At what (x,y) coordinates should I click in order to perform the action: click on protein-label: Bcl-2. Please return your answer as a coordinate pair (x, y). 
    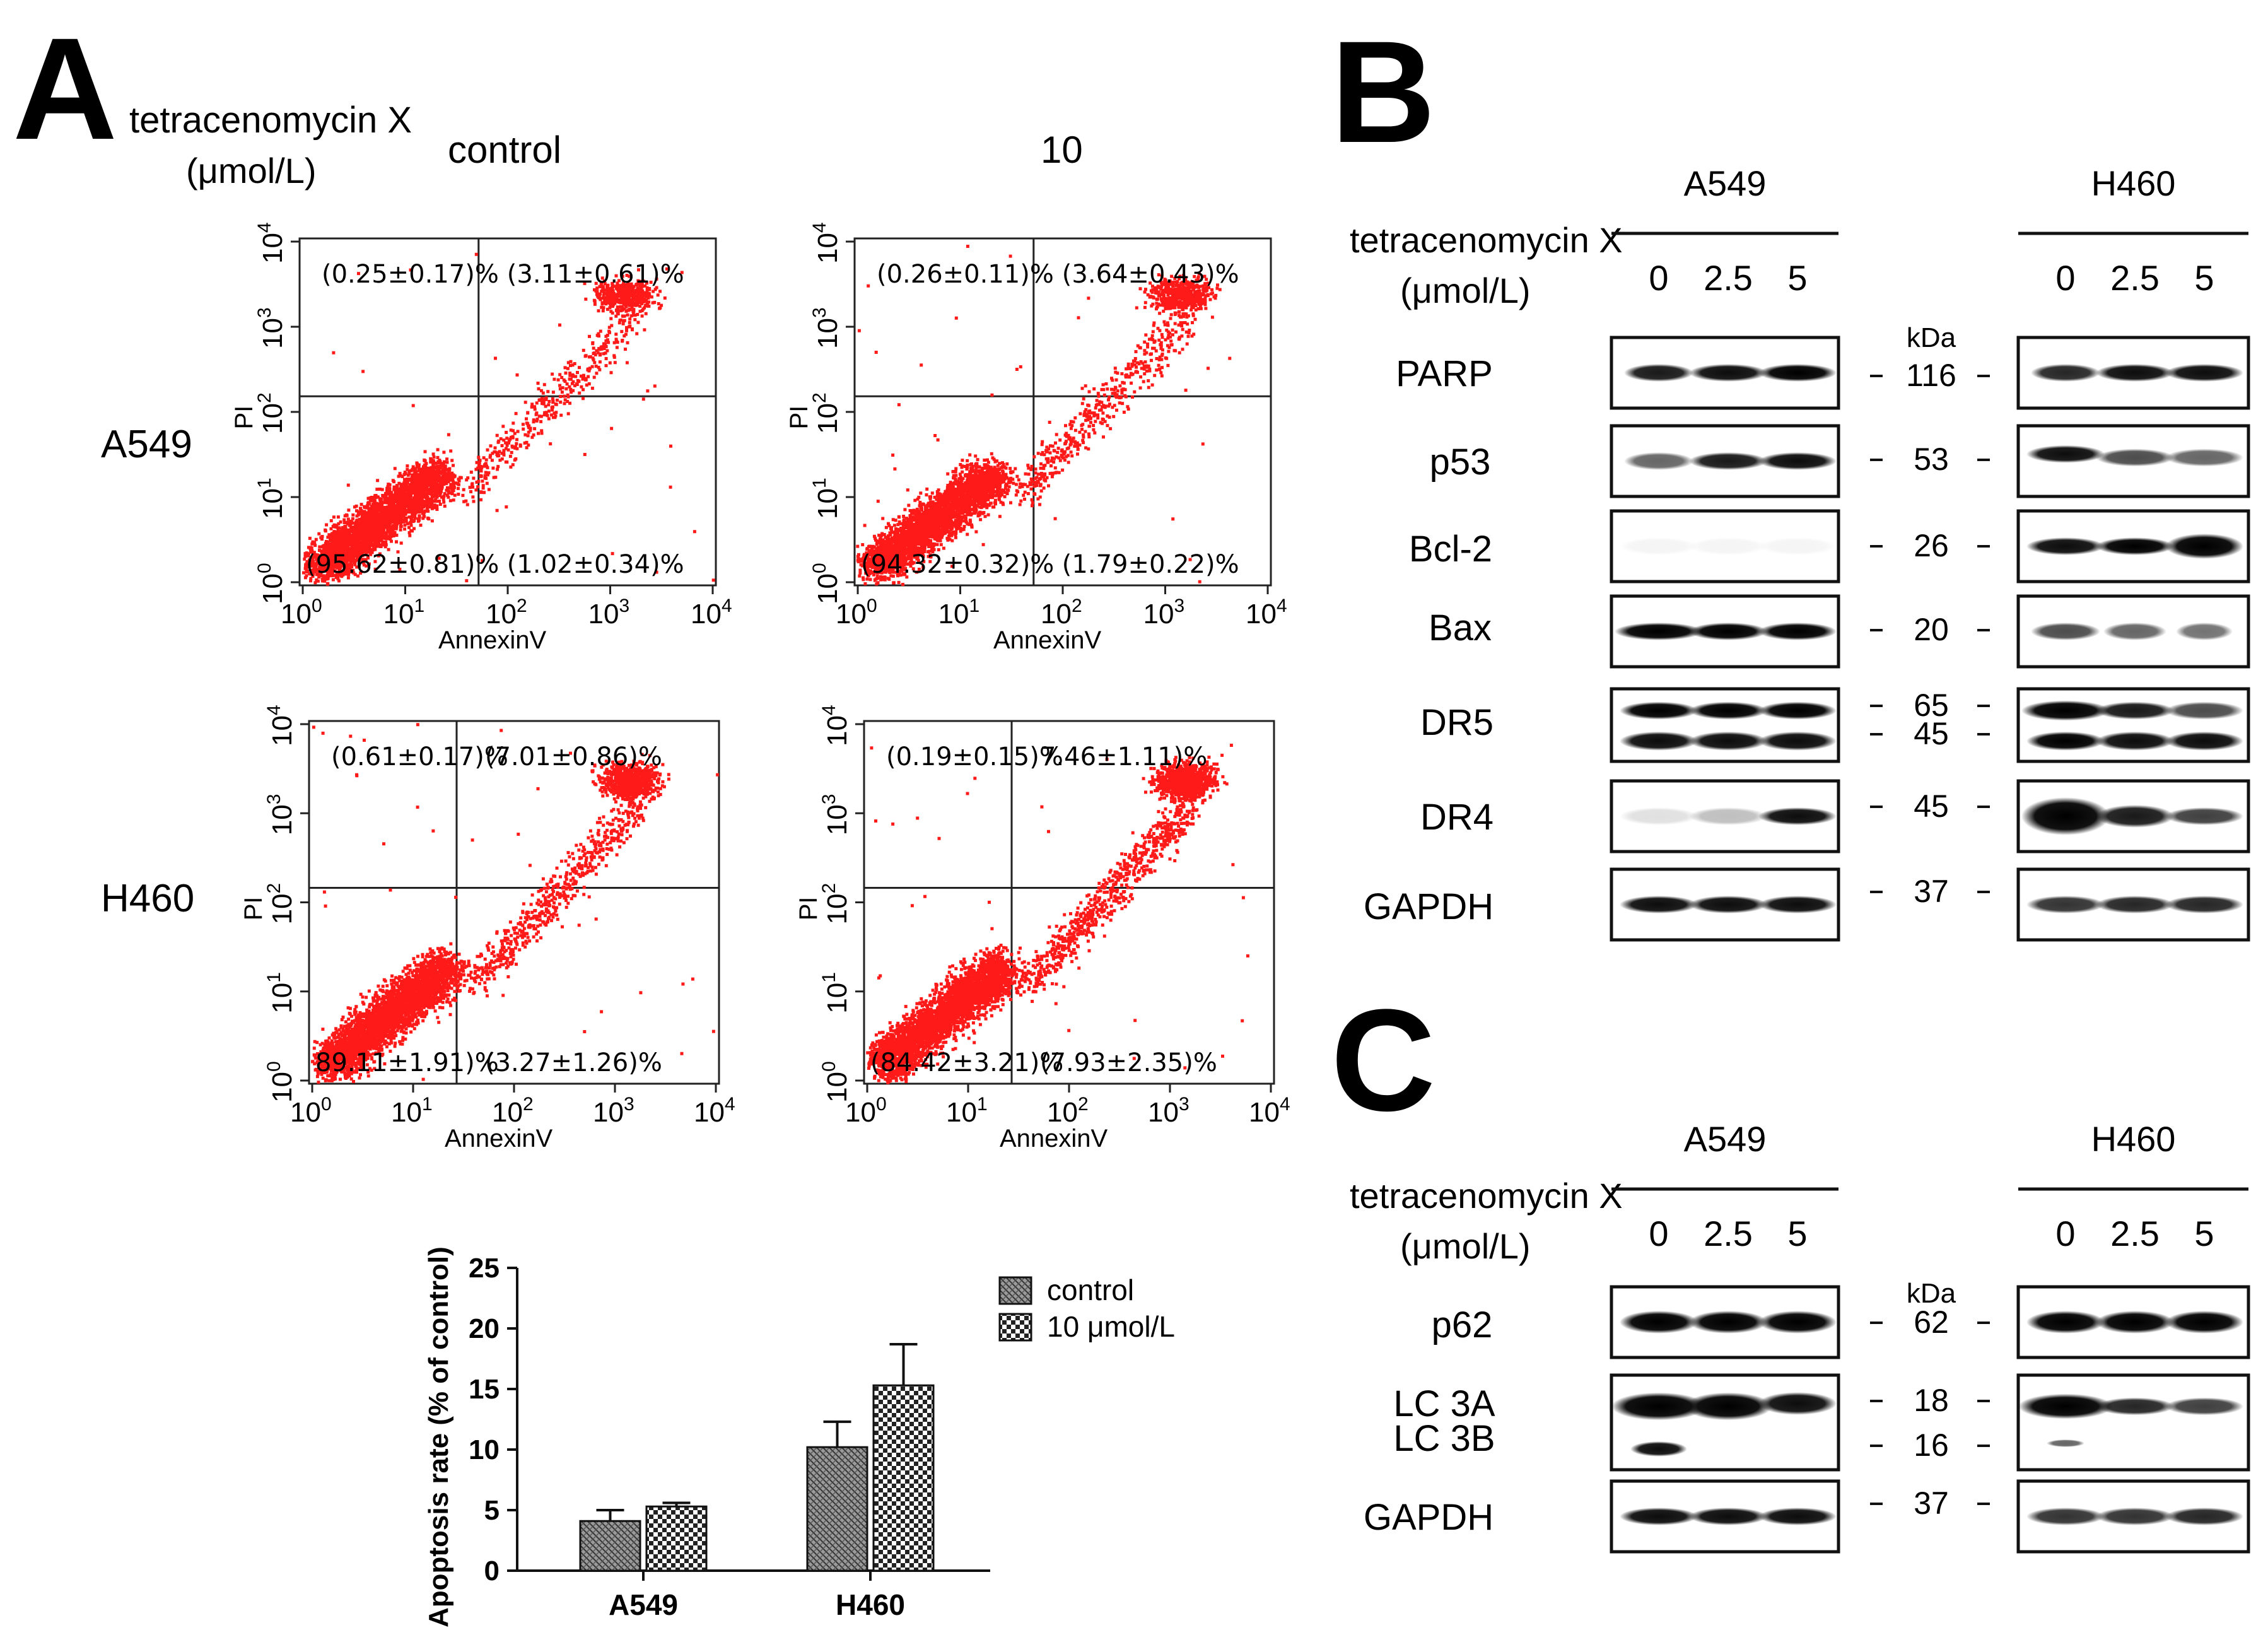
    Looking at the image, I should click on (1450, 549).